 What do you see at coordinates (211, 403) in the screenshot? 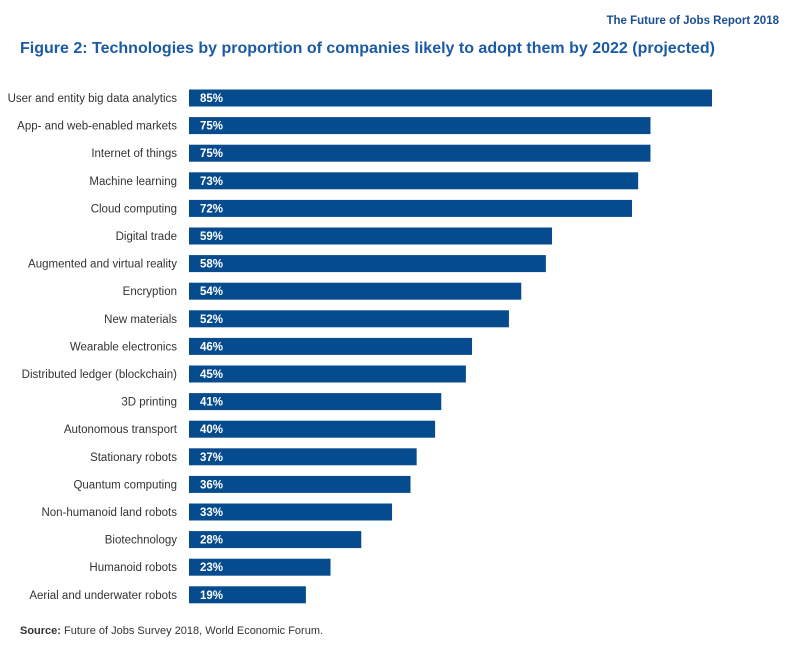
I see `value-label: 41%` at bounding box center [211, 403].